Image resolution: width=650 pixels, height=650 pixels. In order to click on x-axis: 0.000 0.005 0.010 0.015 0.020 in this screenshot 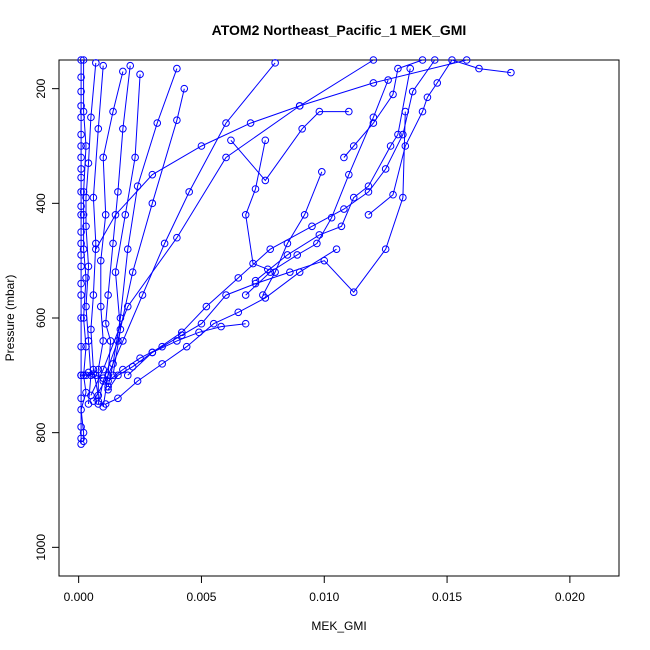, I will do `click(324, 590)`.